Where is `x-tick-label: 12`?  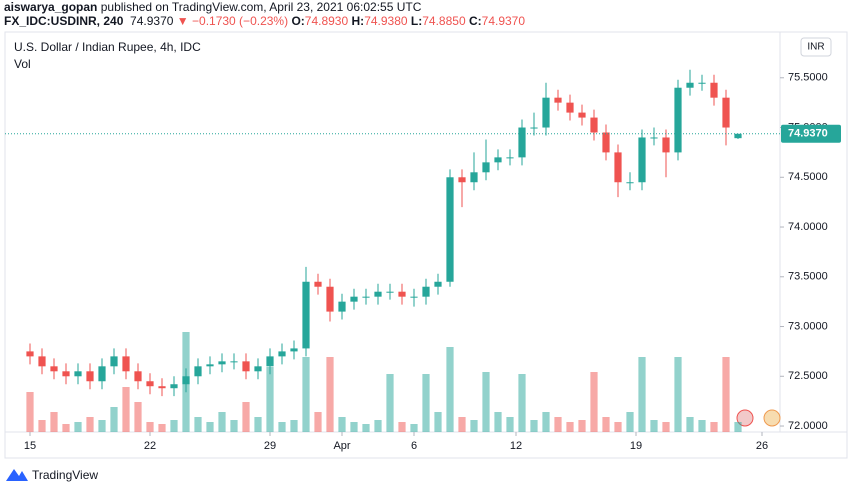
x-tick-label: 12 is located at coordinates (516, 446).